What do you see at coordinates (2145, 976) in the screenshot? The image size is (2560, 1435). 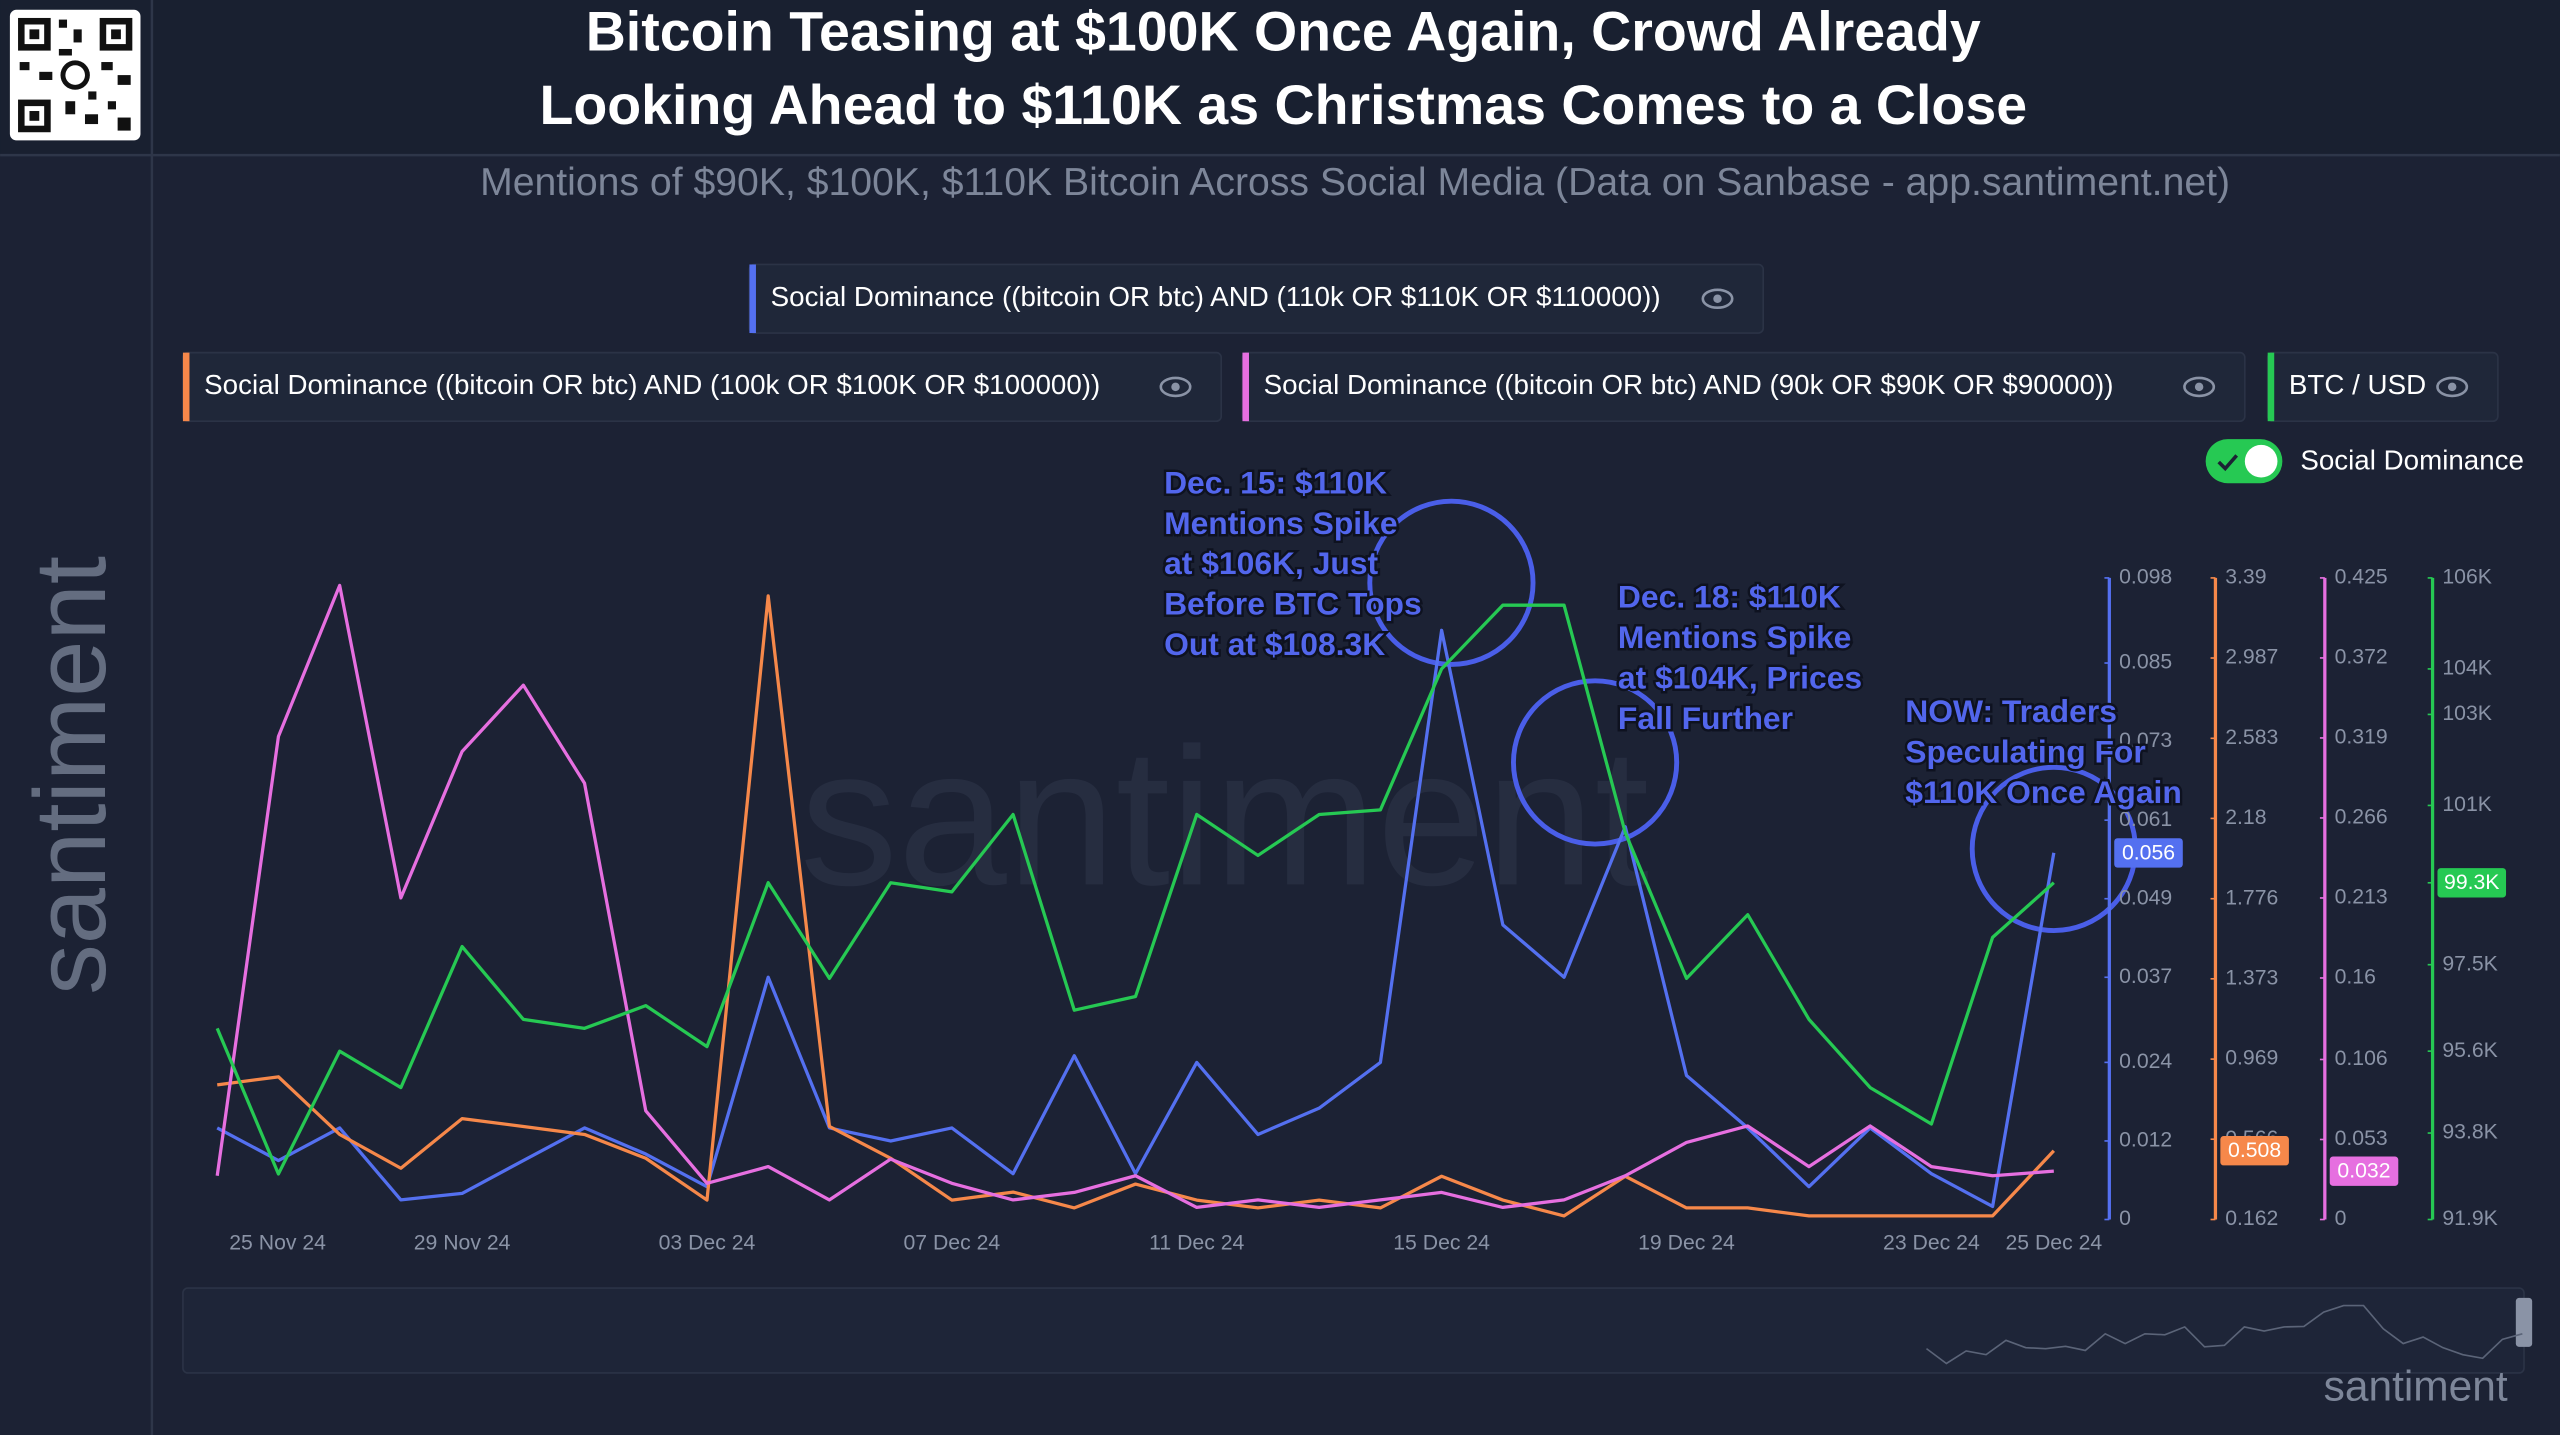 I see `y-tick-label: 0.037` at bounding box center [2145, 976].